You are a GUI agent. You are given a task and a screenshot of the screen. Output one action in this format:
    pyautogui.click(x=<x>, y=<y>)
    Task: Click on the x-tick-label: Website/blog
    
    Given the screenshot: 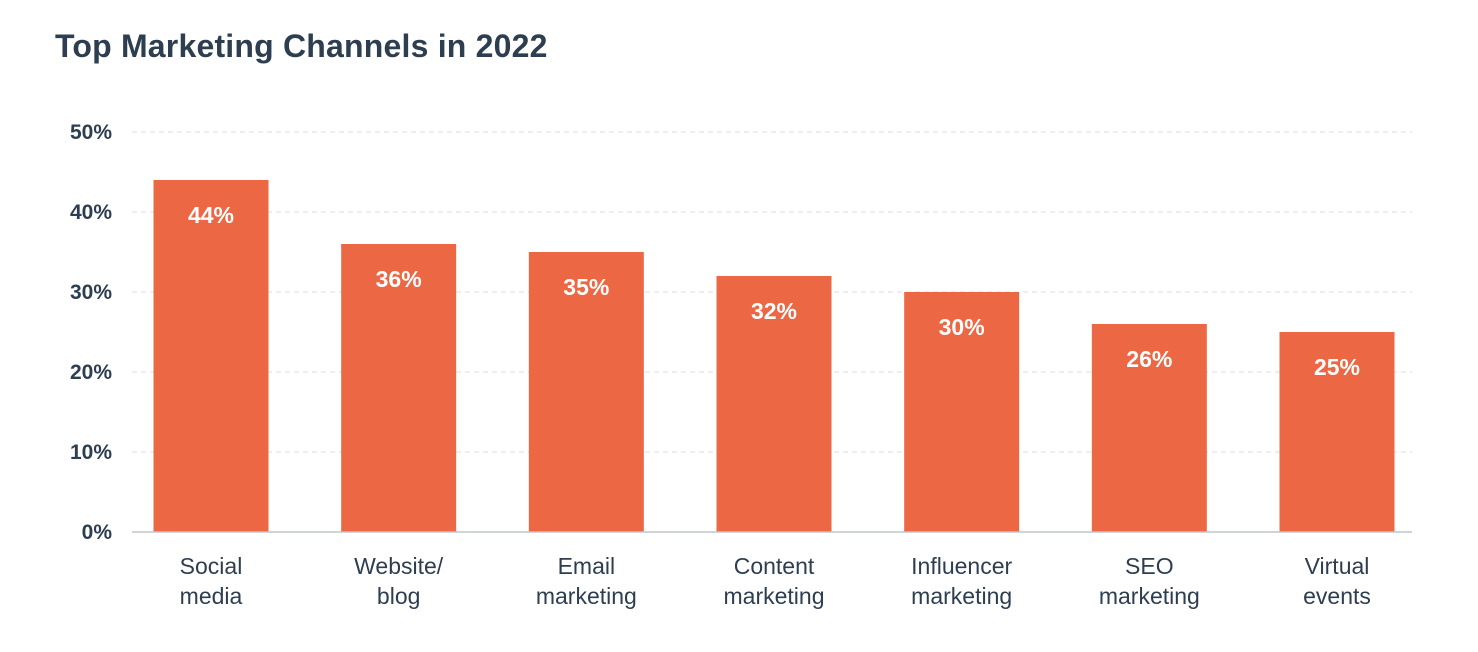 What is the action you would take?
    pyautogui.click(x=399, y=581)
    